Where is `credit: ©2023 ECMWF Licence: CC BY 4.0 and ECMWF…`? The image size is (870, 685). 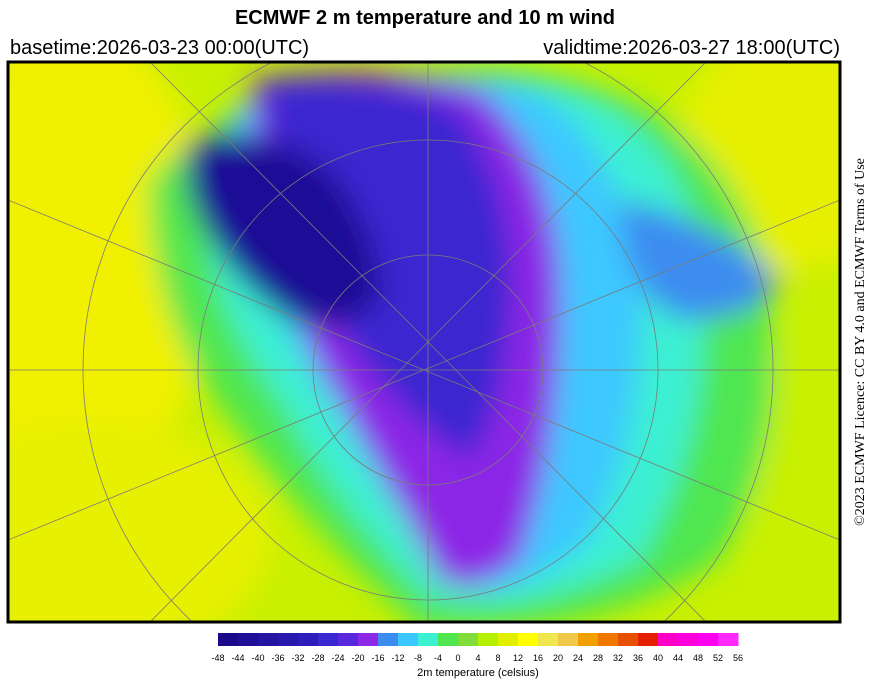 credit: ©2023 ECMWF Licence: CC BY 4.0 and ECMWF… is located at coordinates (860, 342).